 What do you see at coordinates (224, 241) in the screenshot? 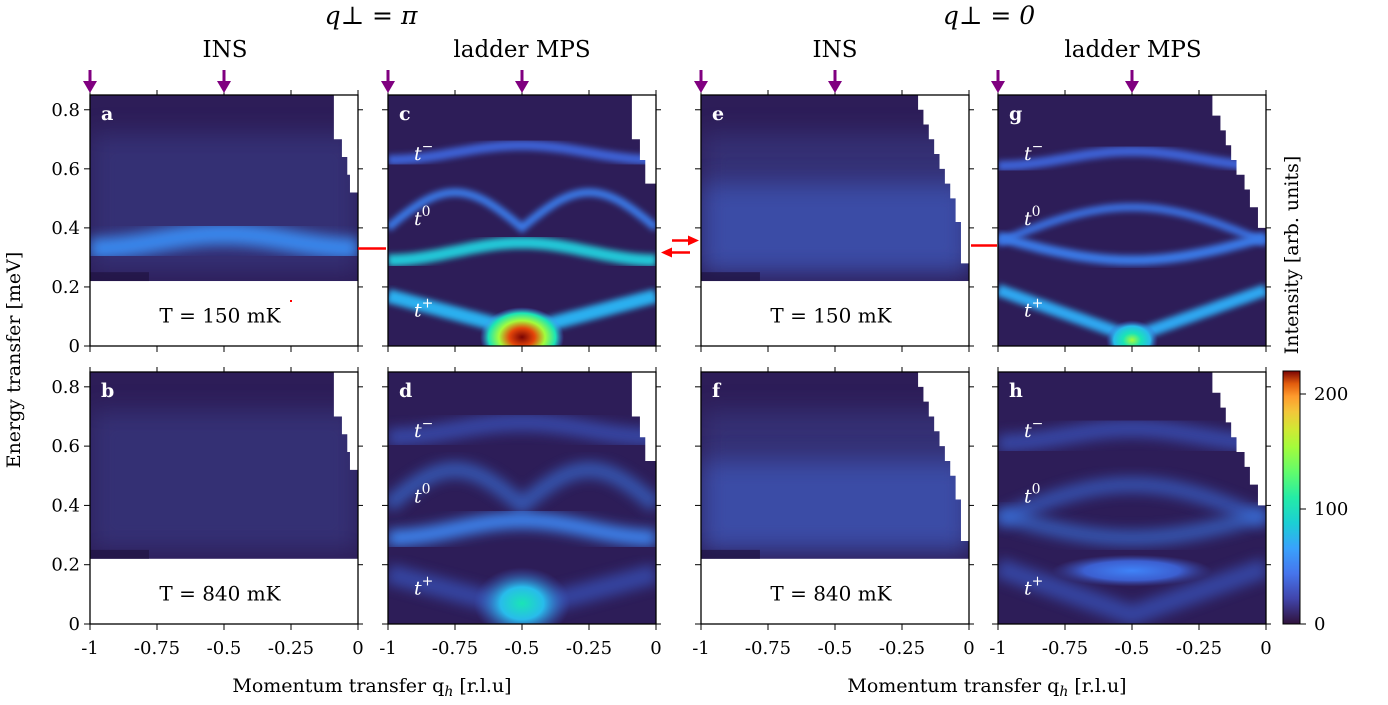
I see `ins-main-band` at bounding box center [224, 241].